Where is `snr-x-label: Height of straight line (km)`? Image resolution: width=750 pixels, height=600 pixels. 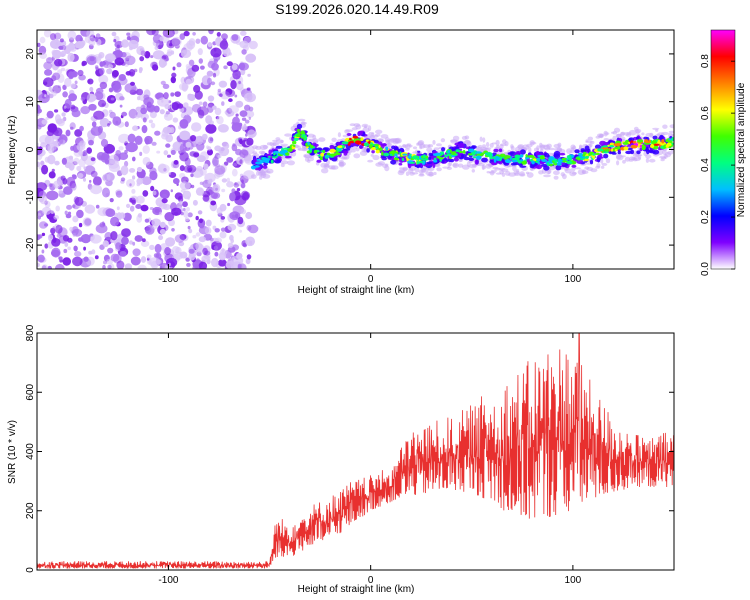 snr-x-label: Height of straight line (km) is located at coordinates (356, 589).